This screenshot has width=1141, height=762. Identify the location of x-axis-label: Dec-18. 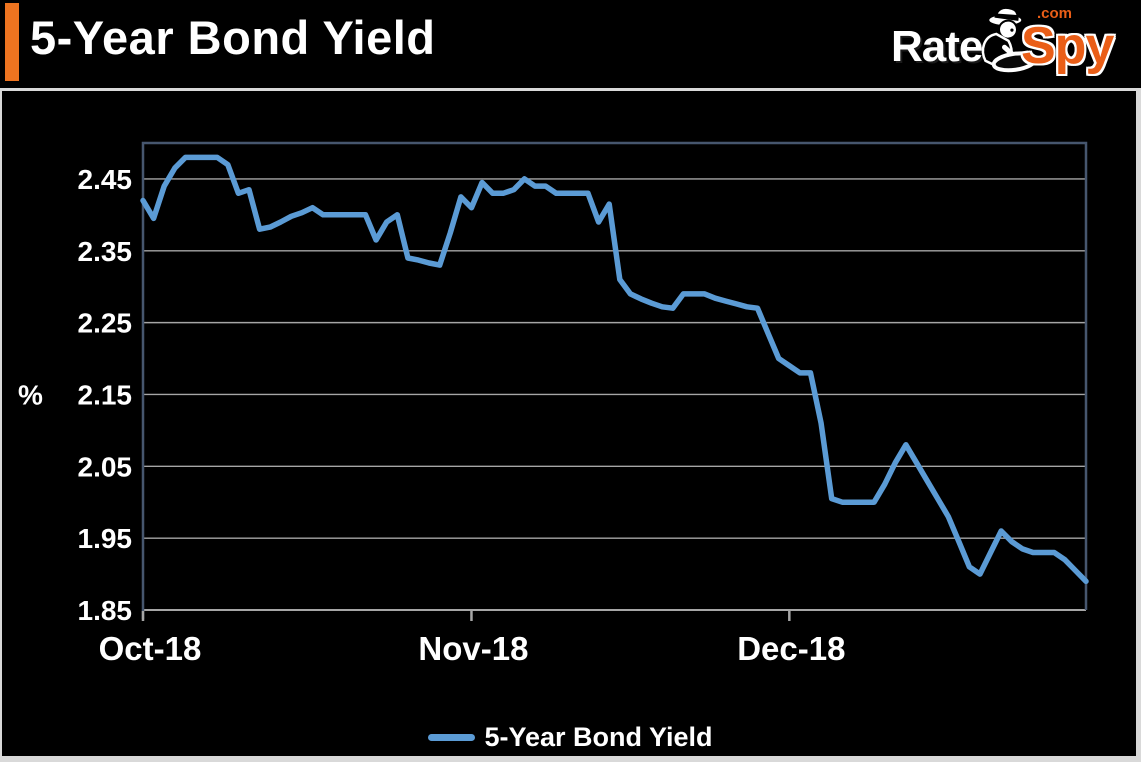
(791, 648).